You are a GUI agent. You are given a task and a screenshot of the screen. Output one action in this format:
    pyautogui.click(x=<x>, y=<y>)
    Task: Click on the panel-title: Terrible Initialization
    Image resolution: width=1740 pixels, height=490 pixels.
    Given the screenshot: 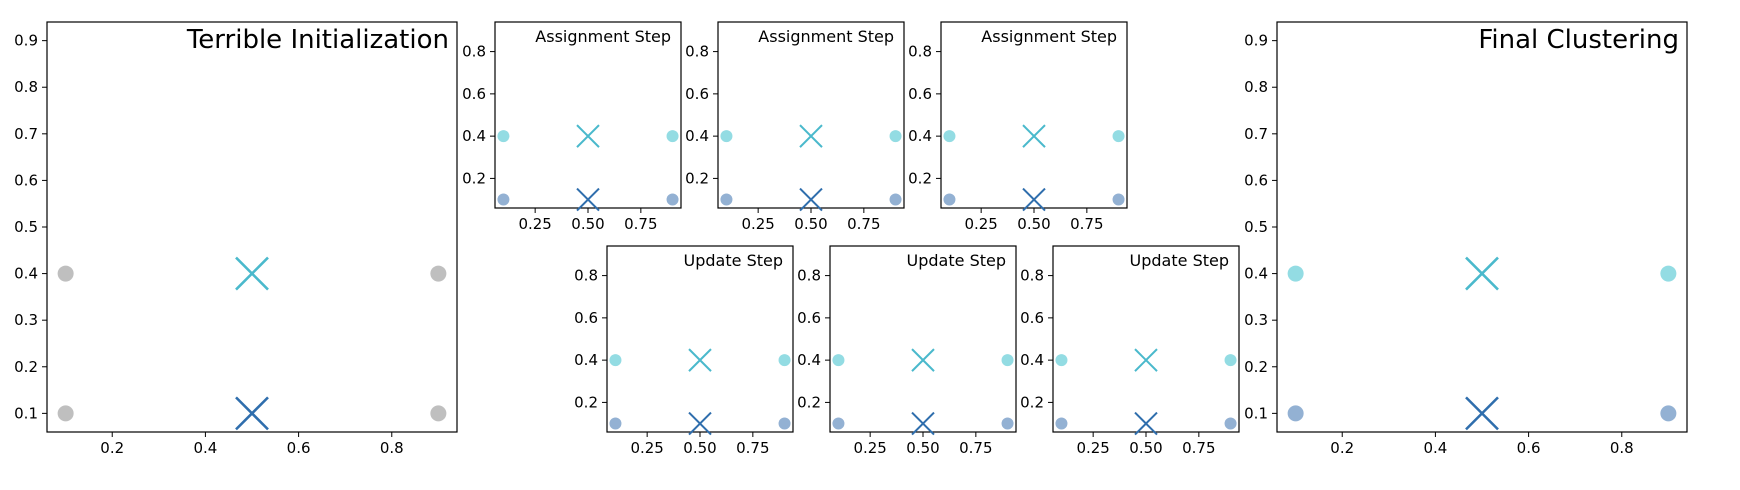 What is the action you would take?
    pyautogui.click(x=317, y=40)
    